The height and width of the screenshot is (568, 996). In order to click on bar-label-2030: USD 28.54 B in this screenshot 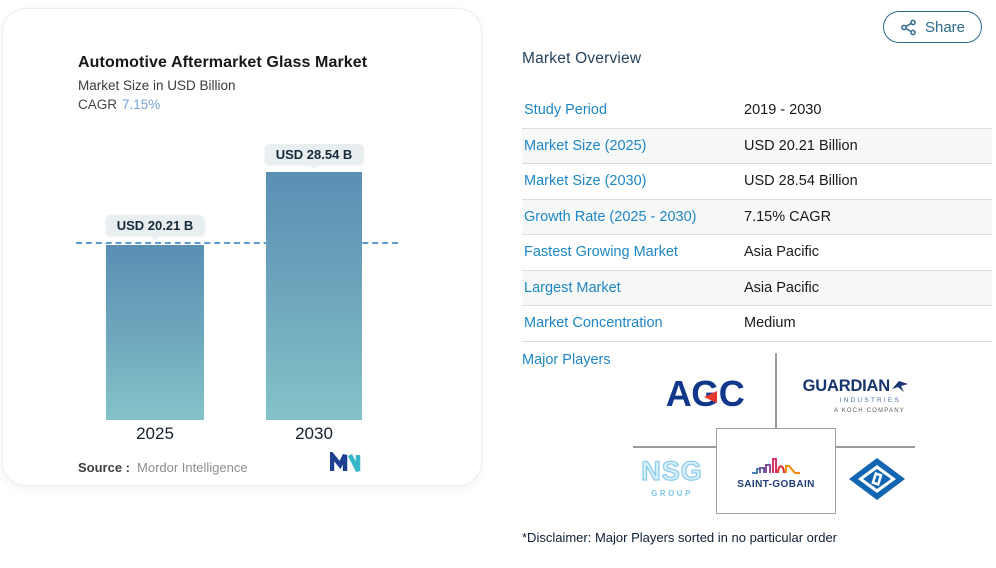, I will do `click(314, 154)`.